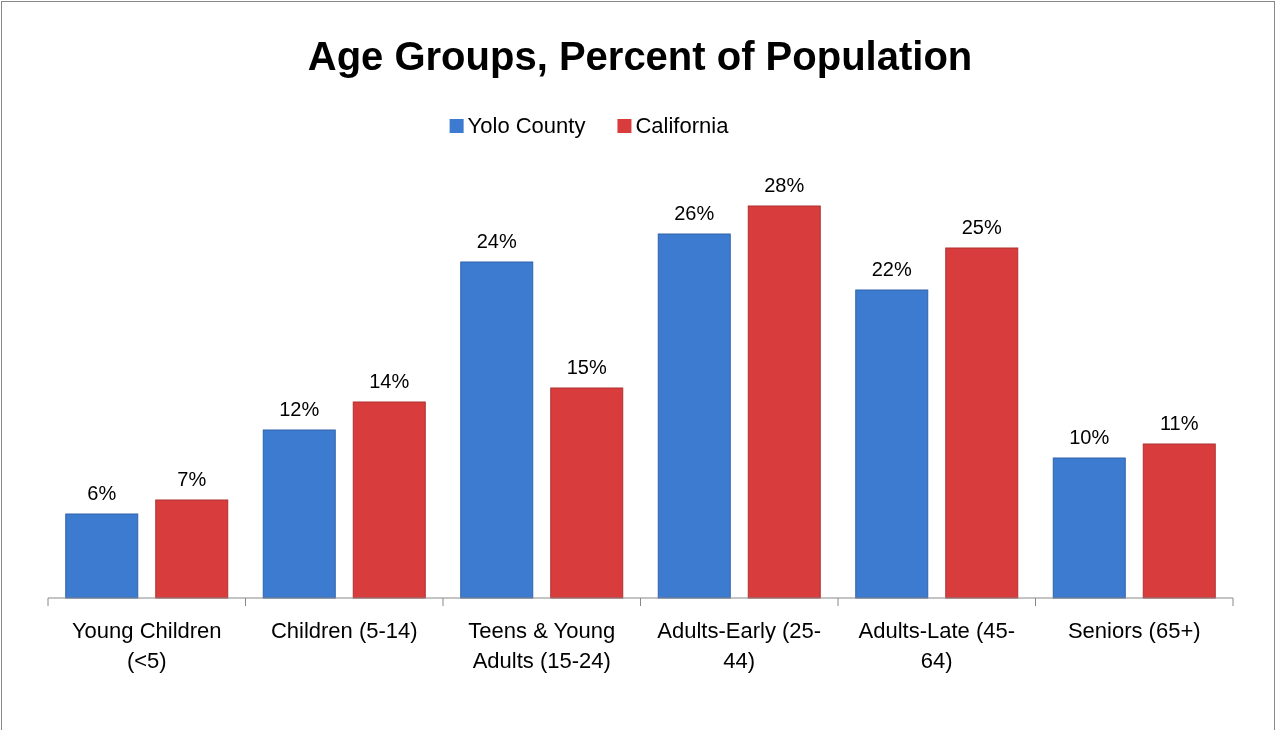 The height and width of the screenshot is (730, 1278). What do you see at coordinates (389, 381) in the screenshot?
I see `data-label: 14%` at bounding box center [389, 381].